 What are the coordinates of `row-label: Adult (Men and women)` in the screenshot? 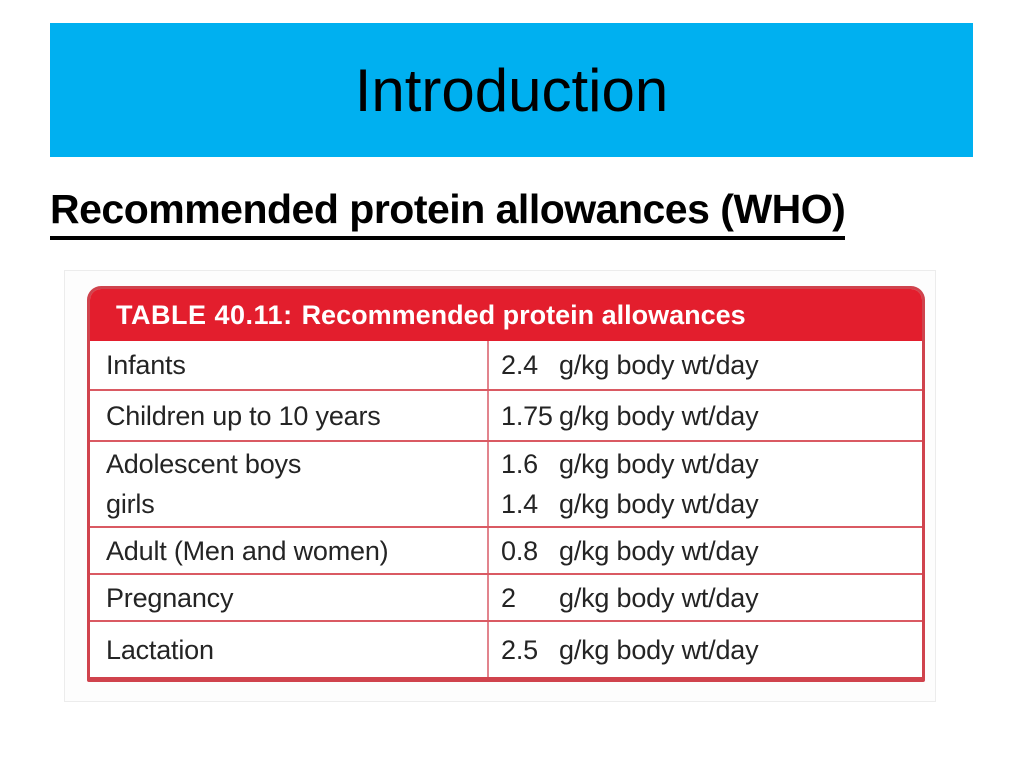 It's located at (288, 550).